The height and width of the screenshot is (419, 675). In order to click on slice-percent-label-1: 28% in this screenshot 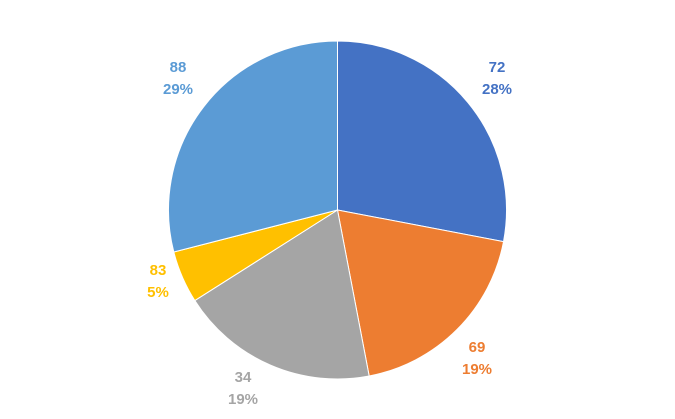, I will do `click(497, 89)`.